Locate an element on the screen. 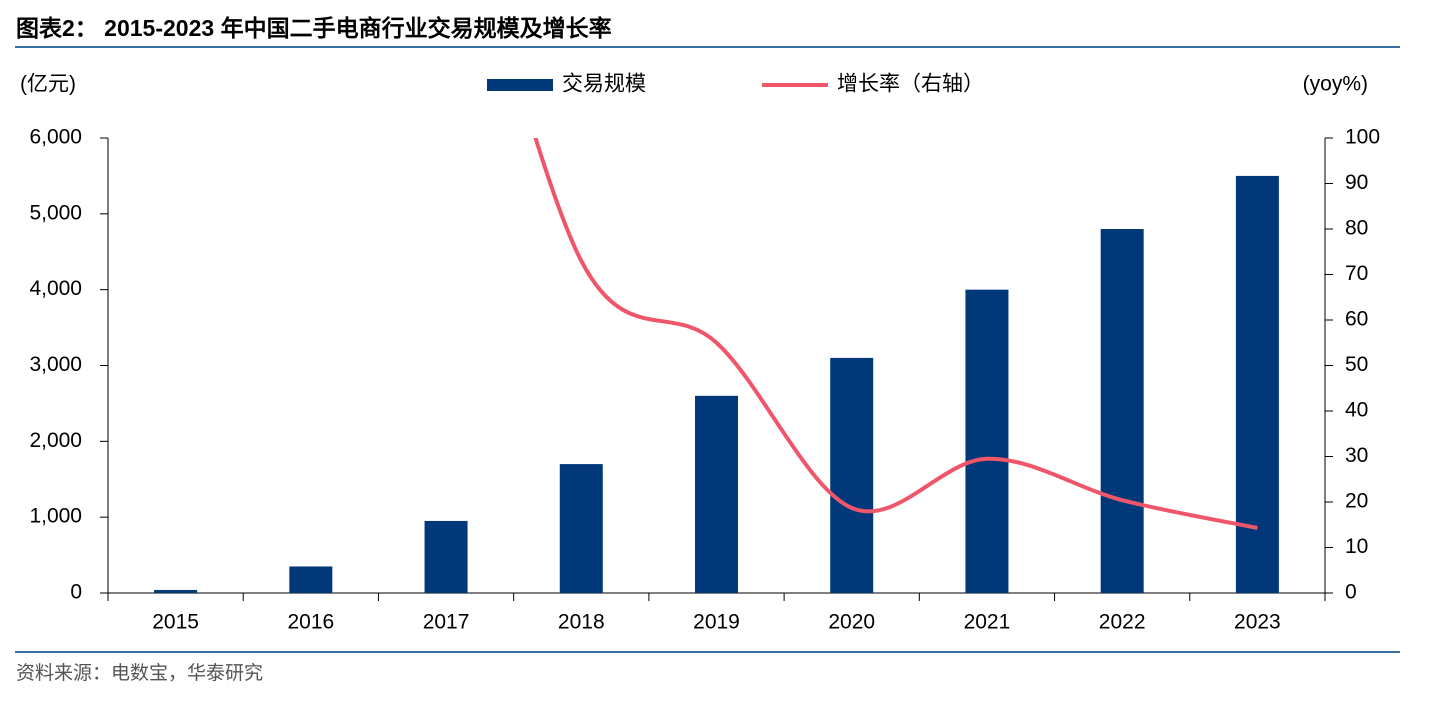  y-tick-label: 1,000 is located at coordinates (55, 516).